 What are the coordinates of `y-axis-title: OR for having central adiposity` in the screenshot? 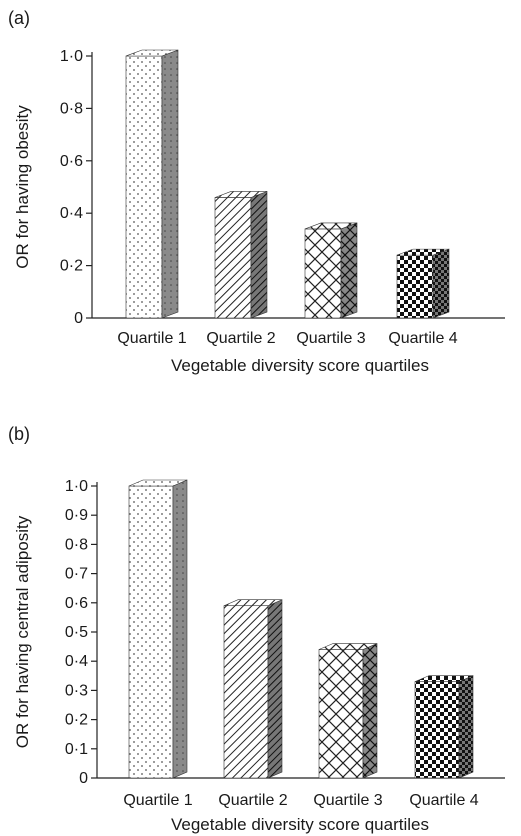 It's located at (22, 631).